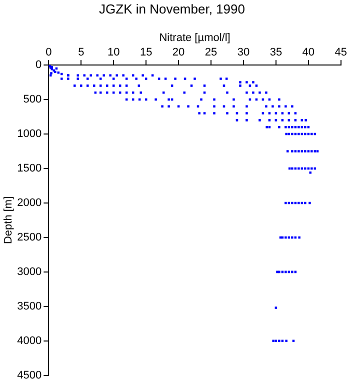 The image size is (348, 384). What do you see at coordinates (276, 52) in the screenshot?
I see `x-tick-label: 35` at bounding box center [276, 52].